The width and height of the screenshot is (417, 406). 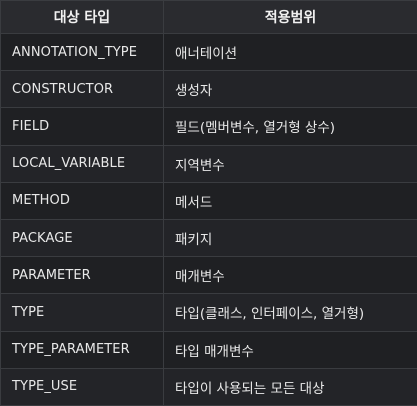 I want to click on cell-scope: 애너테이션, so click(x=290, y=52).